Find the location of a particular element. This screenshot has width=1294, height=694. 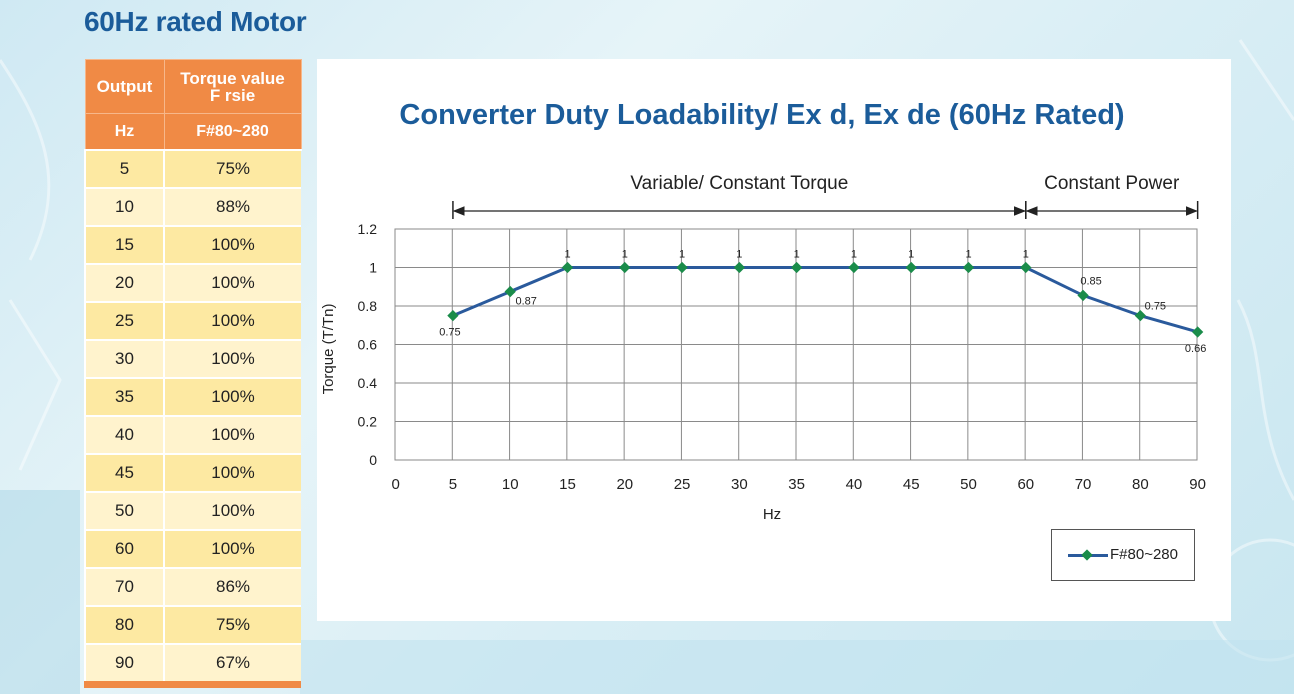

table-row: 10 88% is located at coordinates (192, 206).